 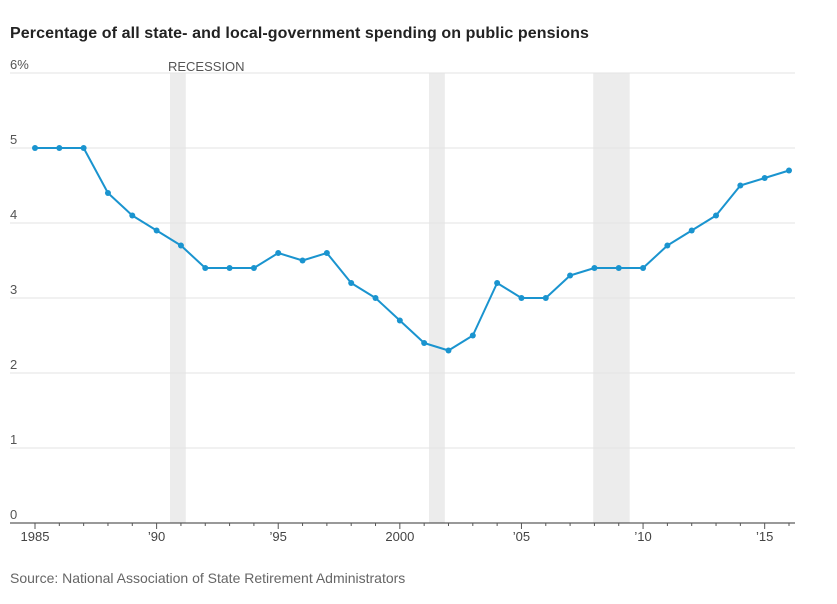 What do you see at coordinates (13, 439) in the screenshot?
I see `y-tick-label-1: 1` at bounding box center [13, 439].